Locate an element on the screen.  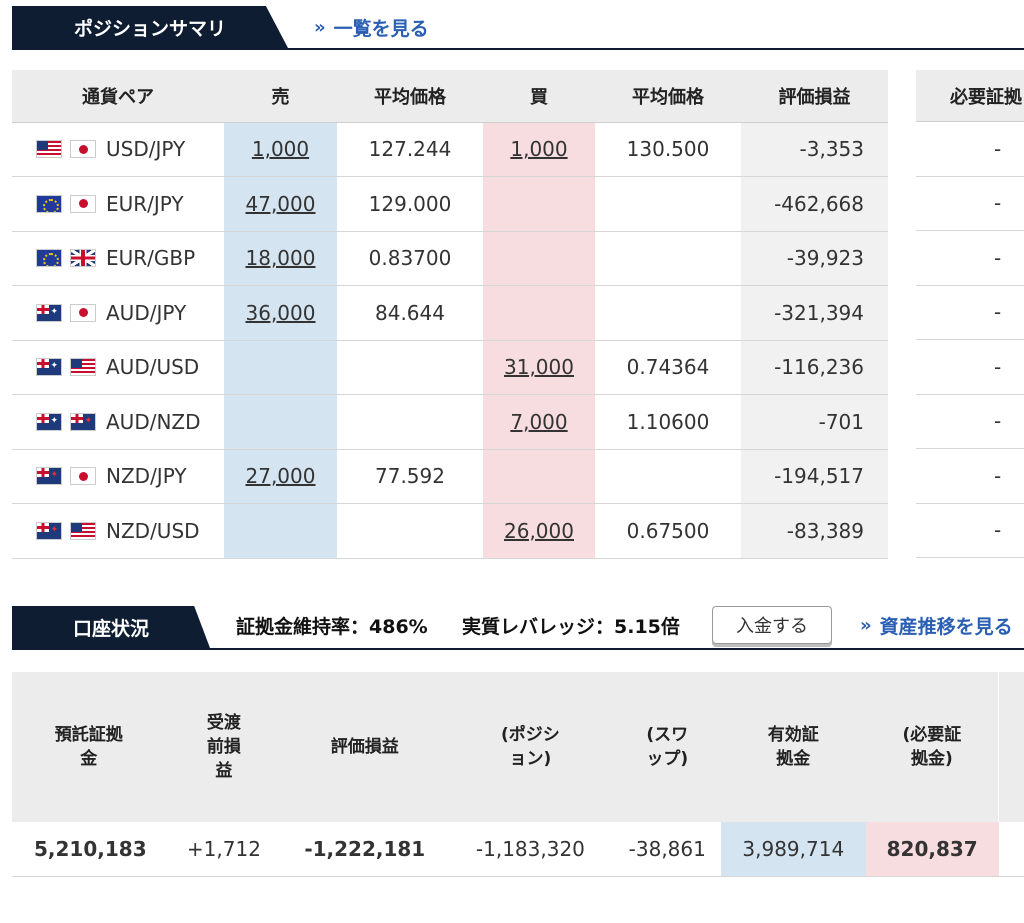
sell-cell: 18,000 is located at coordinates (280, 258).